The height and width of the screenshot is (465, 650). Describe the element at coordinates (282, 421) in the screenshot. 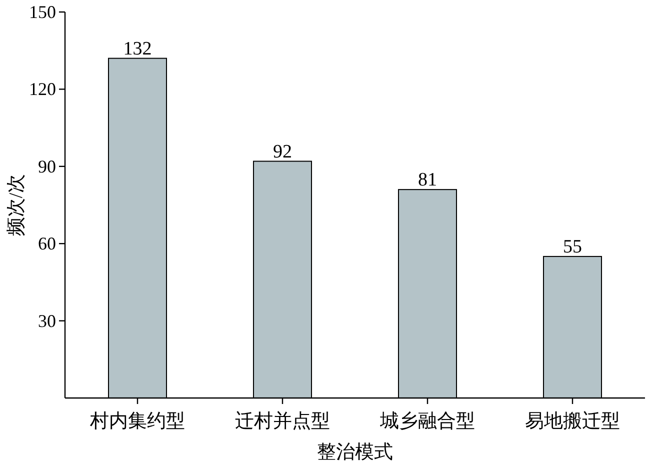

I see `x-tick-label: 迁村并点型` at that location.